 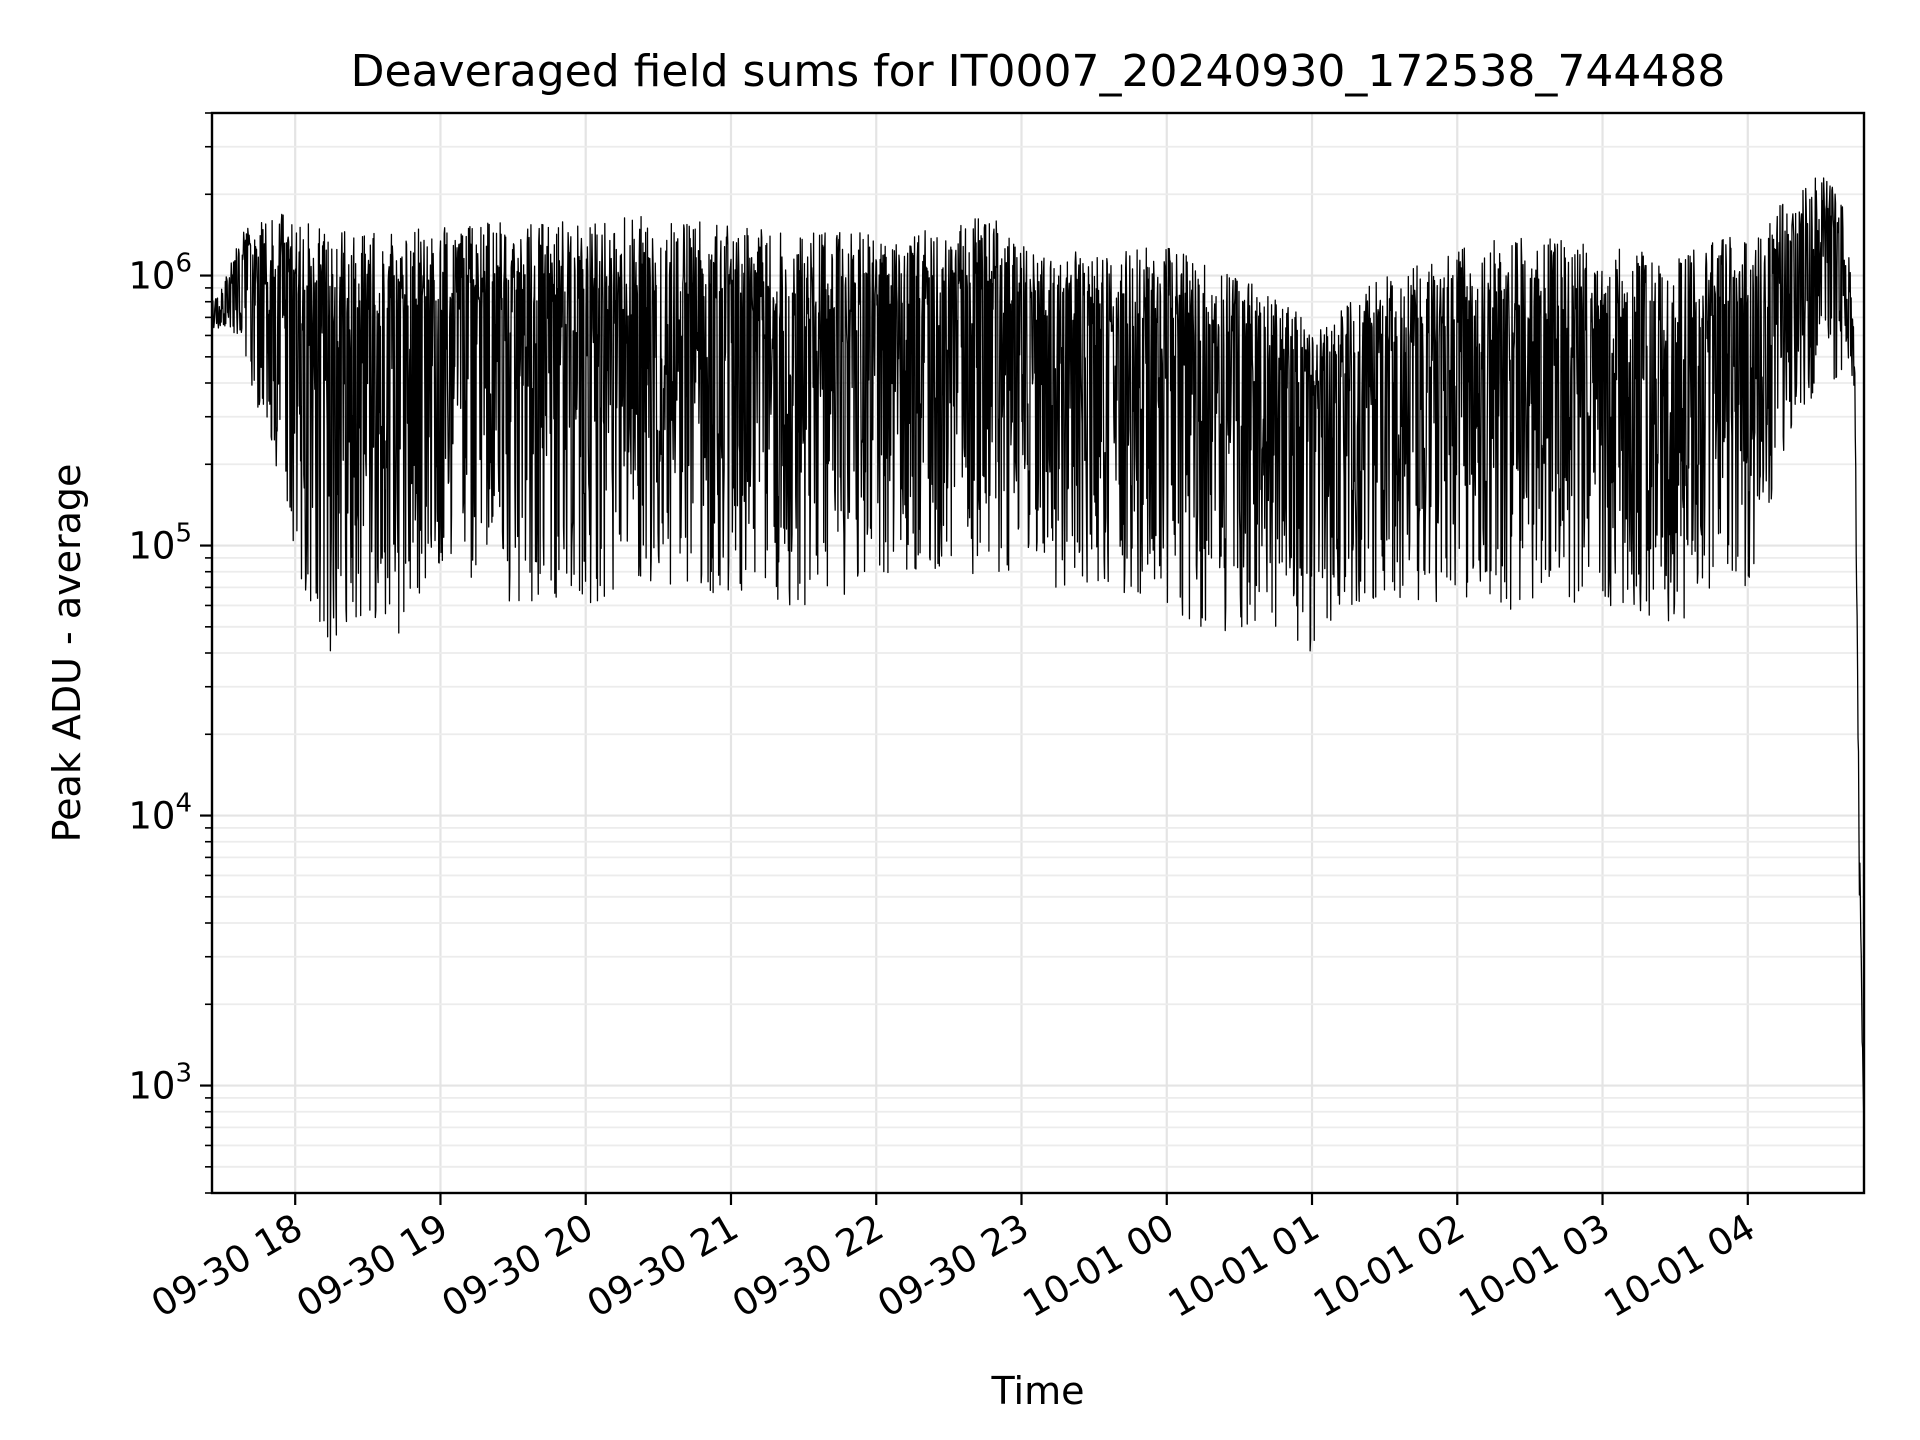 What do you see at coordinates (953, 1266) in the screenshot?
I see `x-tick-label: 09-30 23` at bounding box center [953, 1266].